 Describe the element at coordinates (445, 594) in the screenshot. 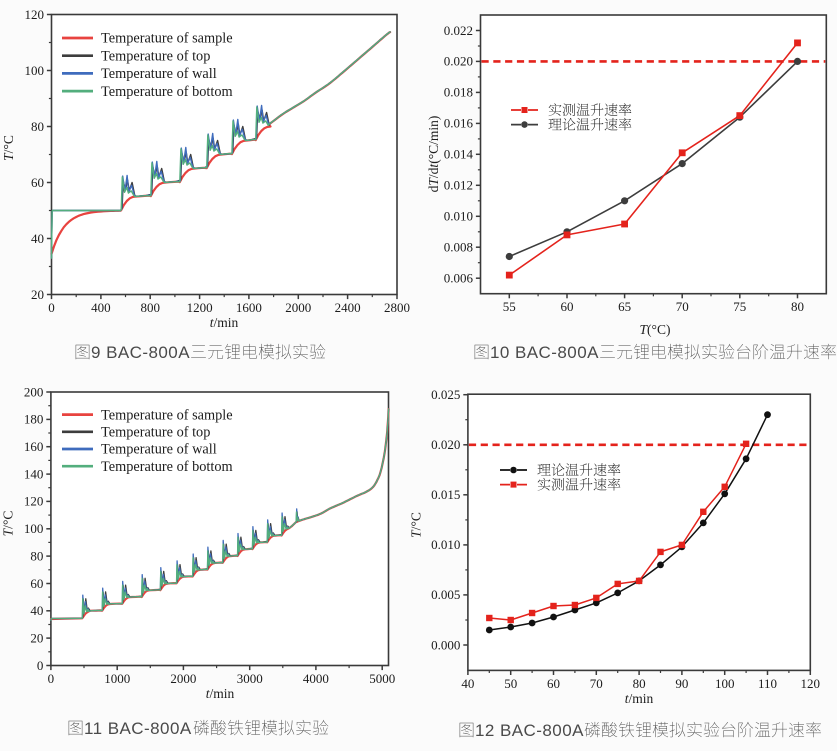

I see `svg-text: 0.005` at that location.